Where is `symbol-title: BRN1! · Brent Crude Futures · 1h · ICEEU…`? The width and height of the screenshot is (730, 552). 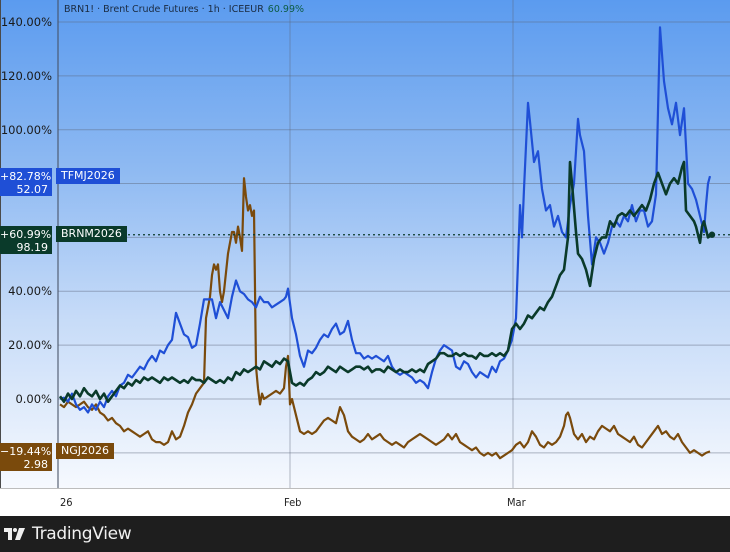
symbol-title: BRN1! · Brent Crude Futures · 1h · ICEEU… is located at coordinates (164, 9).